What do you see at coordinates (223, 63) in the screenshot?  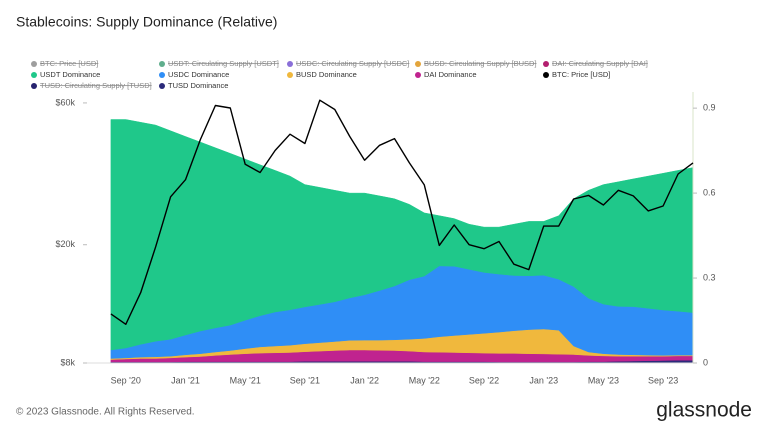 I see `legend-label: USDT: Circulating Supply [USDT]` at bounding box center [223, 63].